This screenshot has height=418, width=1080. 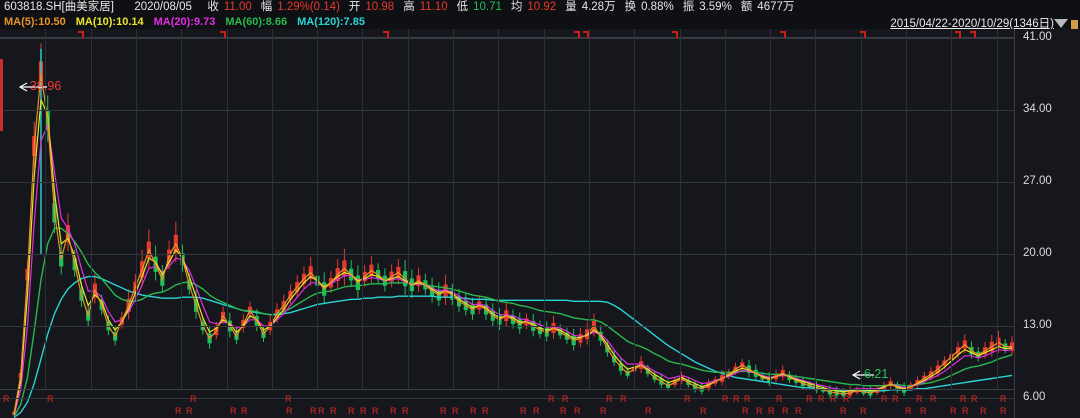 What do you see at coordinates (443, 411) in the screenshot?
I see `rights-marker-r2-13: R` at bounding box center [443, 411].